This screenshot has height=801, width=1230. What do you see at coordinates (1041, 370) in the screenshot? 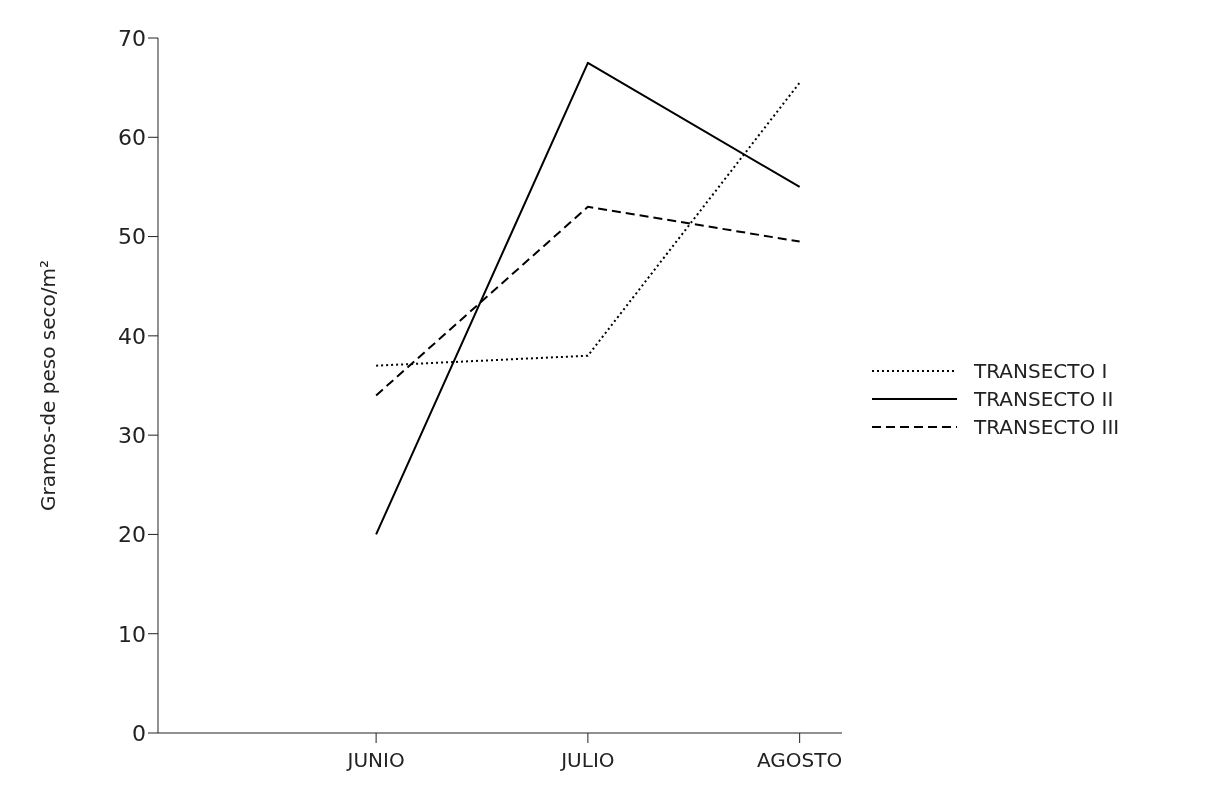
I see `legend-label: TRANSECTO I` at bounding box center [1041, 370].